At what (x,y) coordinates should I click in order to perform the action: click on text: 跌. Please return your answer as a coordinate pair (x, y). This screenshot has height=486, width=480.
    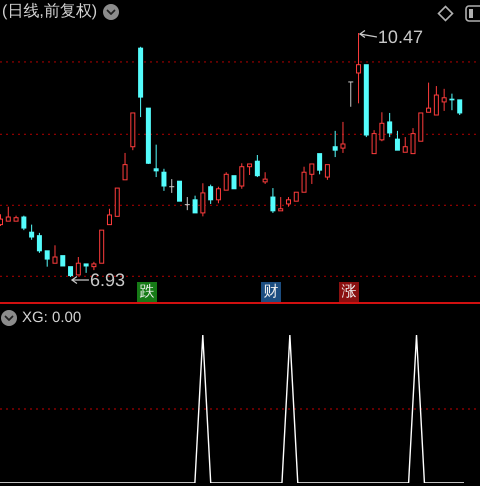
    Looking at the image, I should click on (147, 292).